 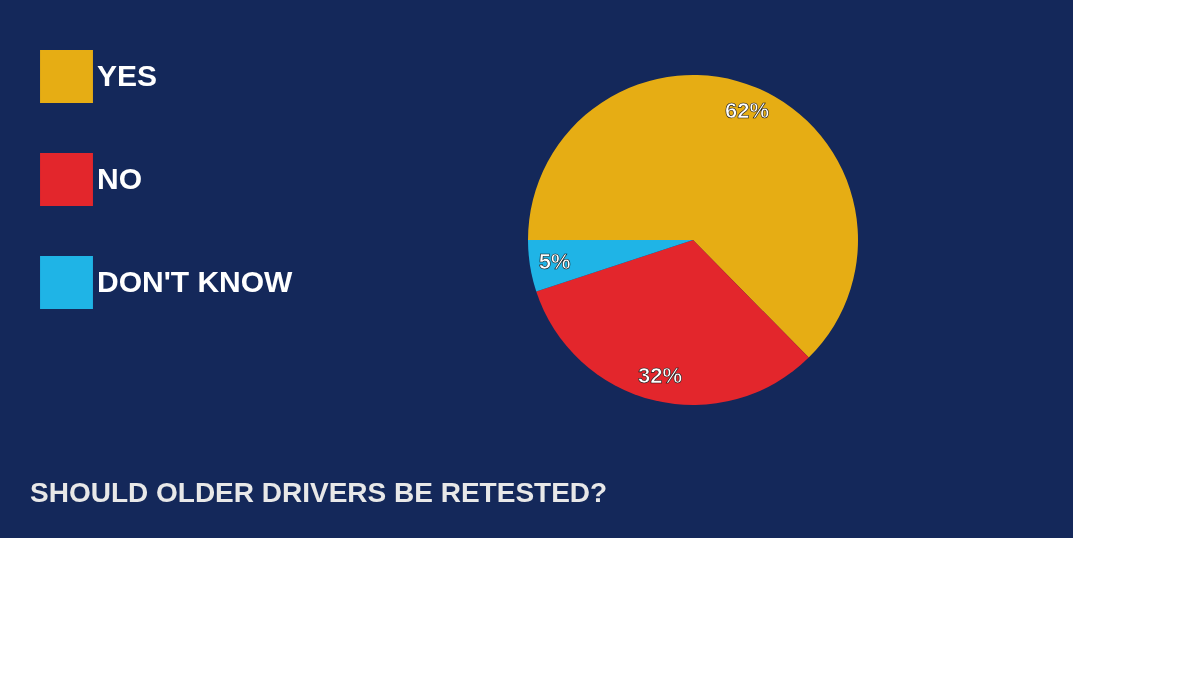 I want to click on legend-label: DON'T KNOW, so click(x=195, y=281).